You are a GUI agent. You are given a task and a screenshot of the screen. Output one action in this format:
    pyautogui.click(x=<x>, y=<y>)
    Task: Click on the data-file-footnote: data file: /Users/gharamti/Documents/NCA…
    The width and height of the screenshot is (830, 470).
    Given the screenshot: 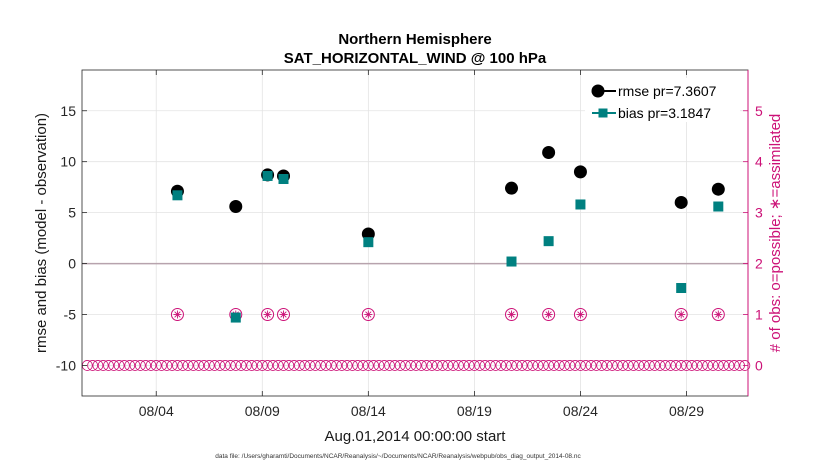 What is the action you would take?
    pyautogui.click(x=398, y=456)
    